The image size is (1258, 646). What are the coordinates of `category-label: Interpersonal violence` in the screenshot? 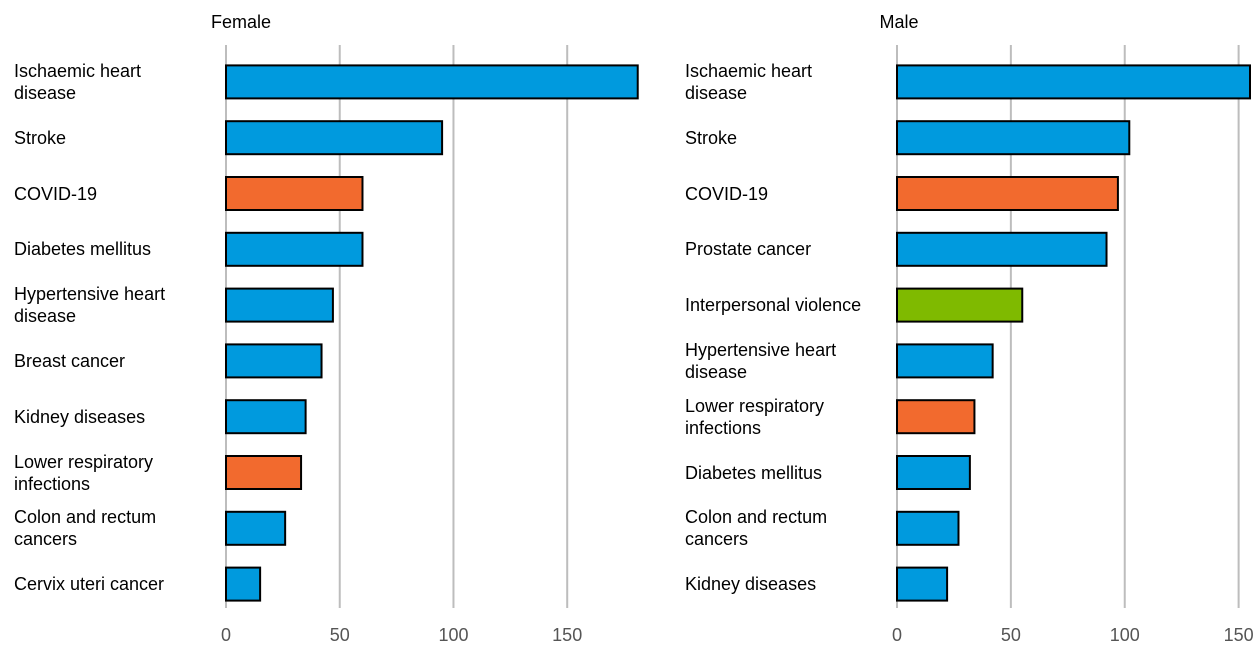 It's located at (773, 305).